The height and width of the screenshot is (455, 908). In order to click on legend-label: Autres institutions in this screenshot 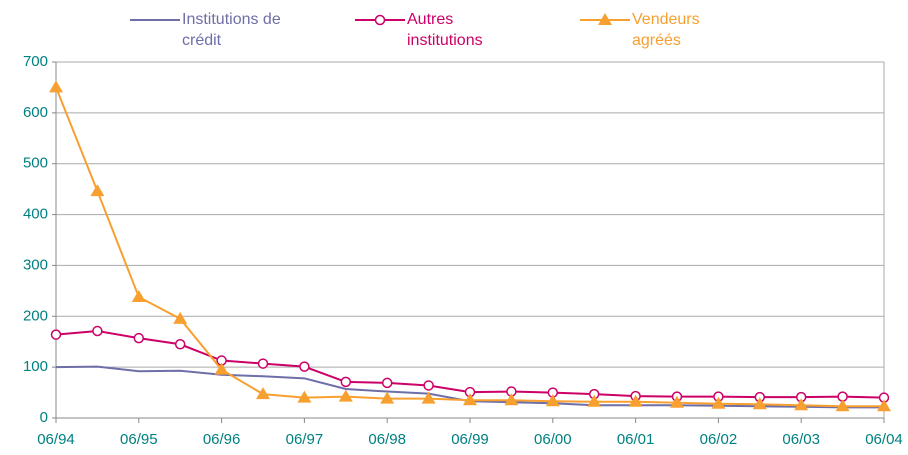, I will do `click(445, 30)`.